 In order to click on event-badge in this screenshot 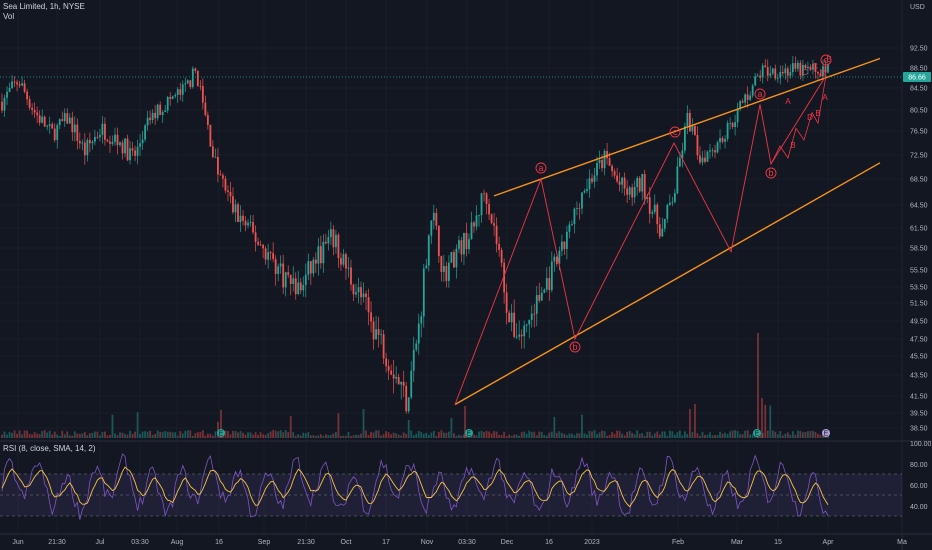, I will do `click(221, 433)`.